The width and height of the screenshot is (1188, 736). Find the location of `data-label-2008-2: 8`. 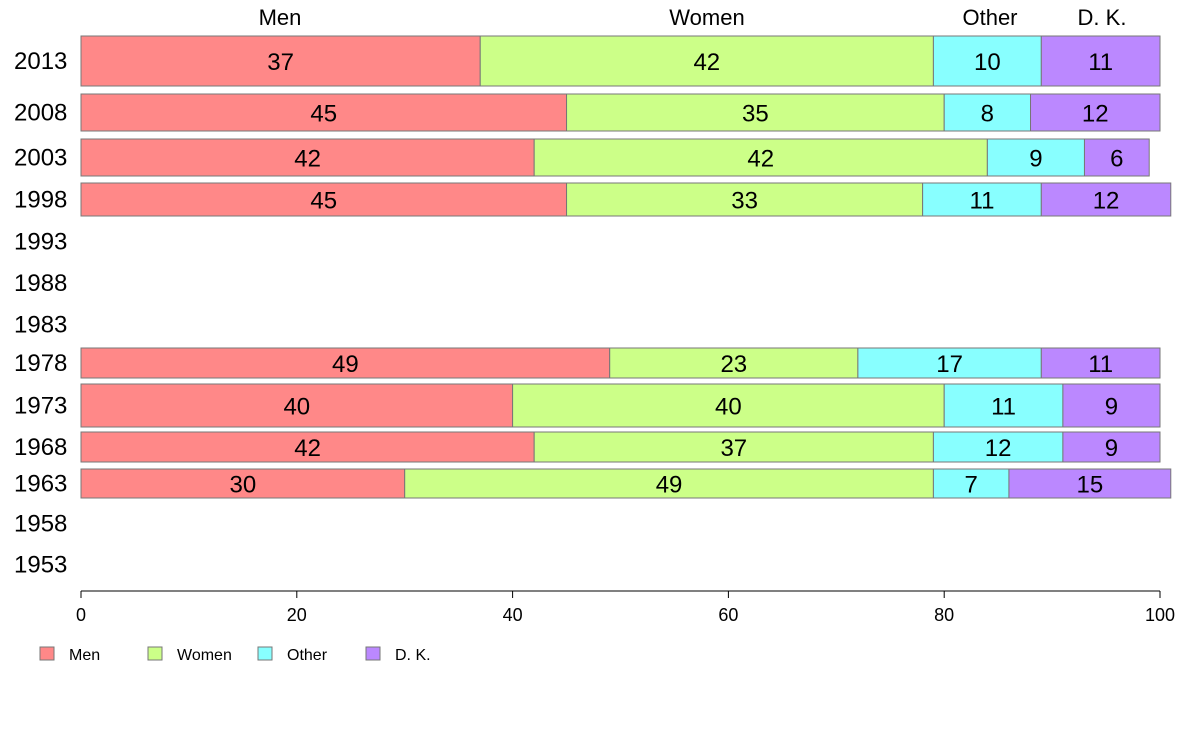

data-label-2008-2: 8 is located at coordinates (987, 114).